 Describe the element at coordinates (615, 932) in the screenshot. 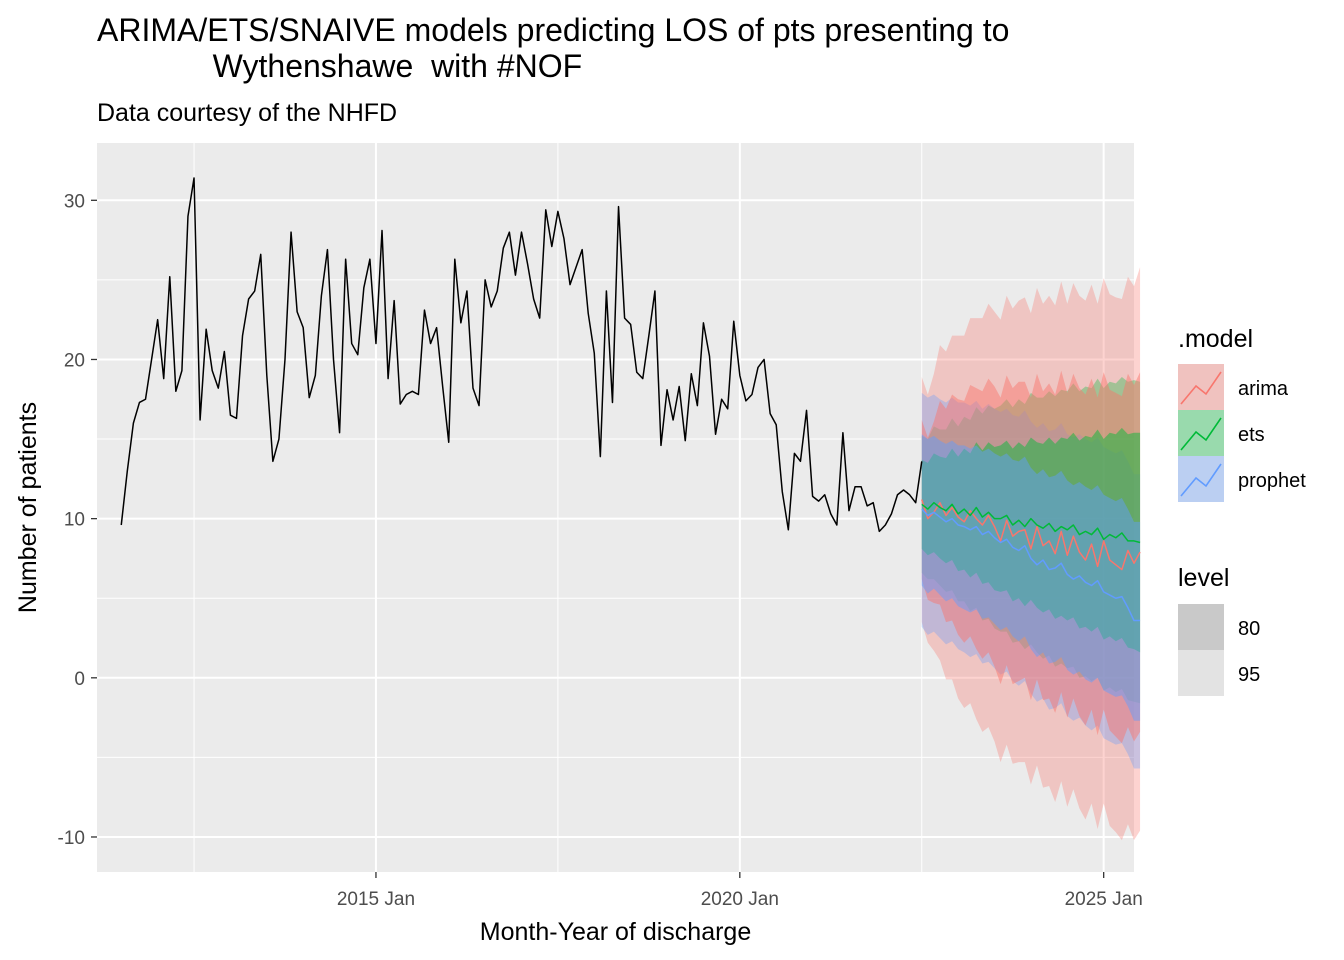

I see `x-axis-title: Month-Year of discharge` at that location.